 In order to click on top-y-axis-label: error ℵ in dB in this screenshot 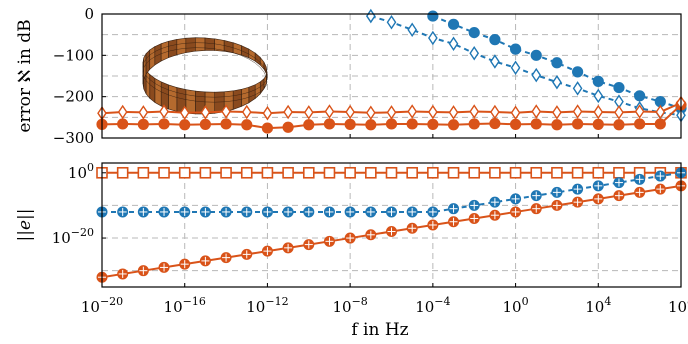, I will do `click(25, 75)`.